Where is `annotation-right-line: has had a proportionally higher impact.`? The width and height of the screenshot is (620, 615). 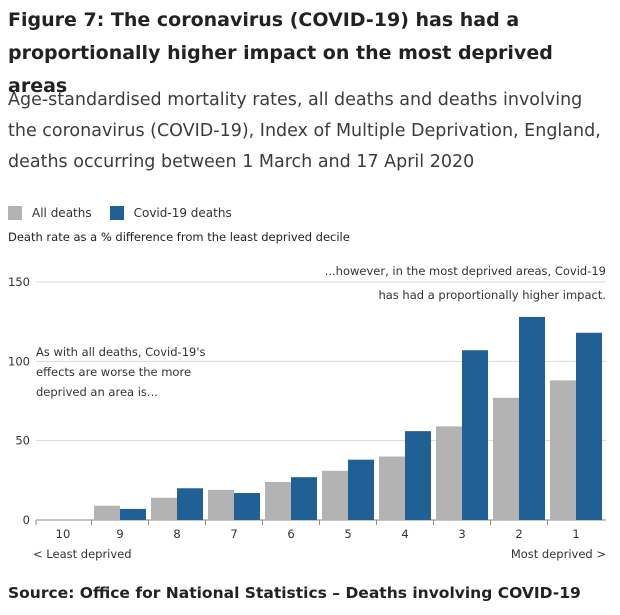 annotation-right-line: has had a proportionally higher impact. is located at coordinates (492, 295).